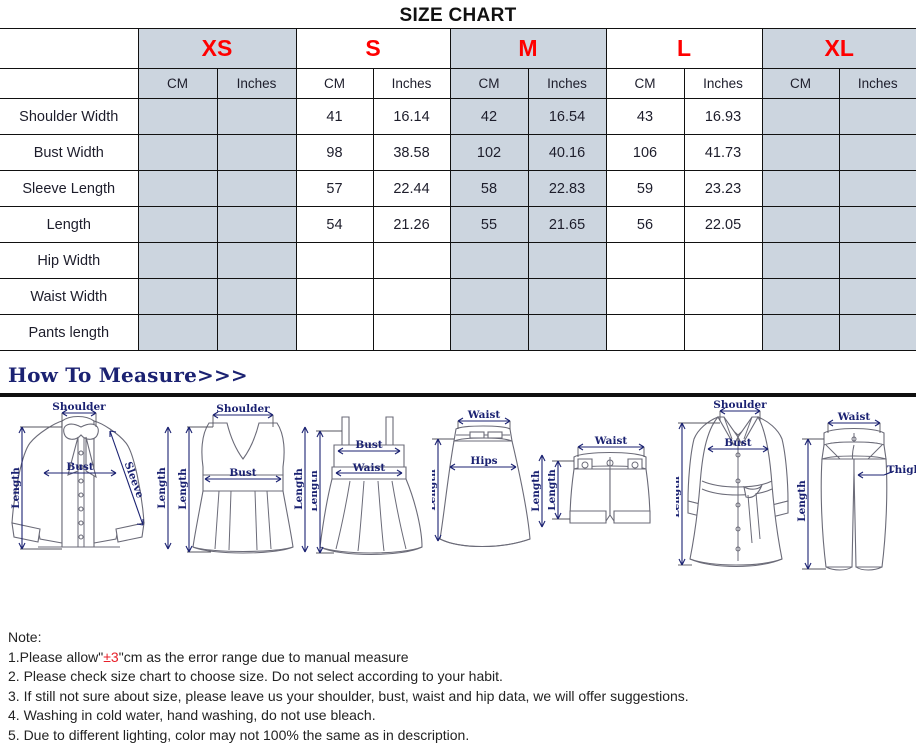 This screenshot has width=916, height=747. Describe the element at coordinates (373, 48) in the screenshot. I see `size-label-s: S` at that location.